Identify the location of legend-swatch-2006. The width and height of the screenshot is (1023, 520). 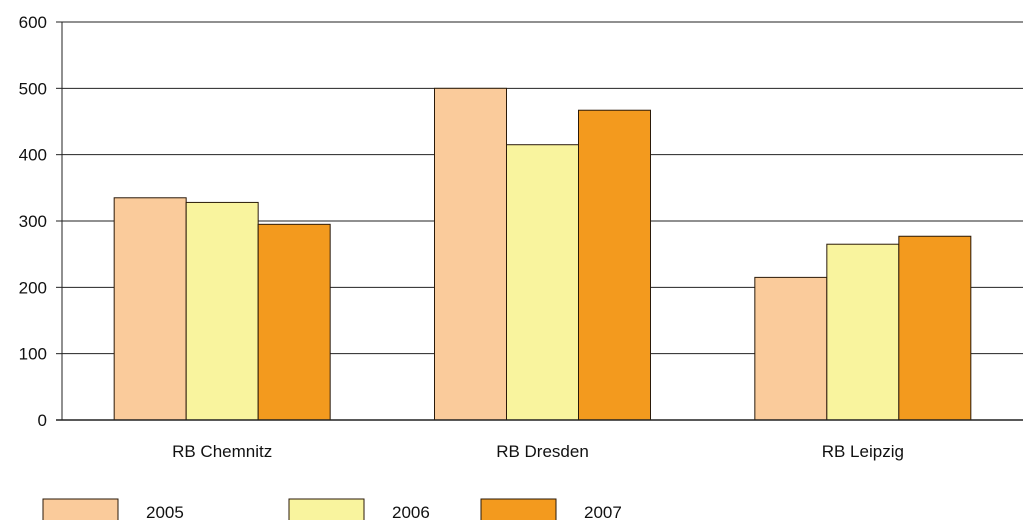
(326, 509).